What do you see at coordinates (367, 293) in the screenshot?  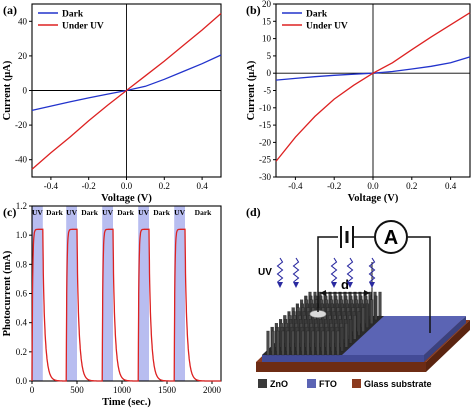 I see `d-arrow-head-right` at bounding box center [367, 293].